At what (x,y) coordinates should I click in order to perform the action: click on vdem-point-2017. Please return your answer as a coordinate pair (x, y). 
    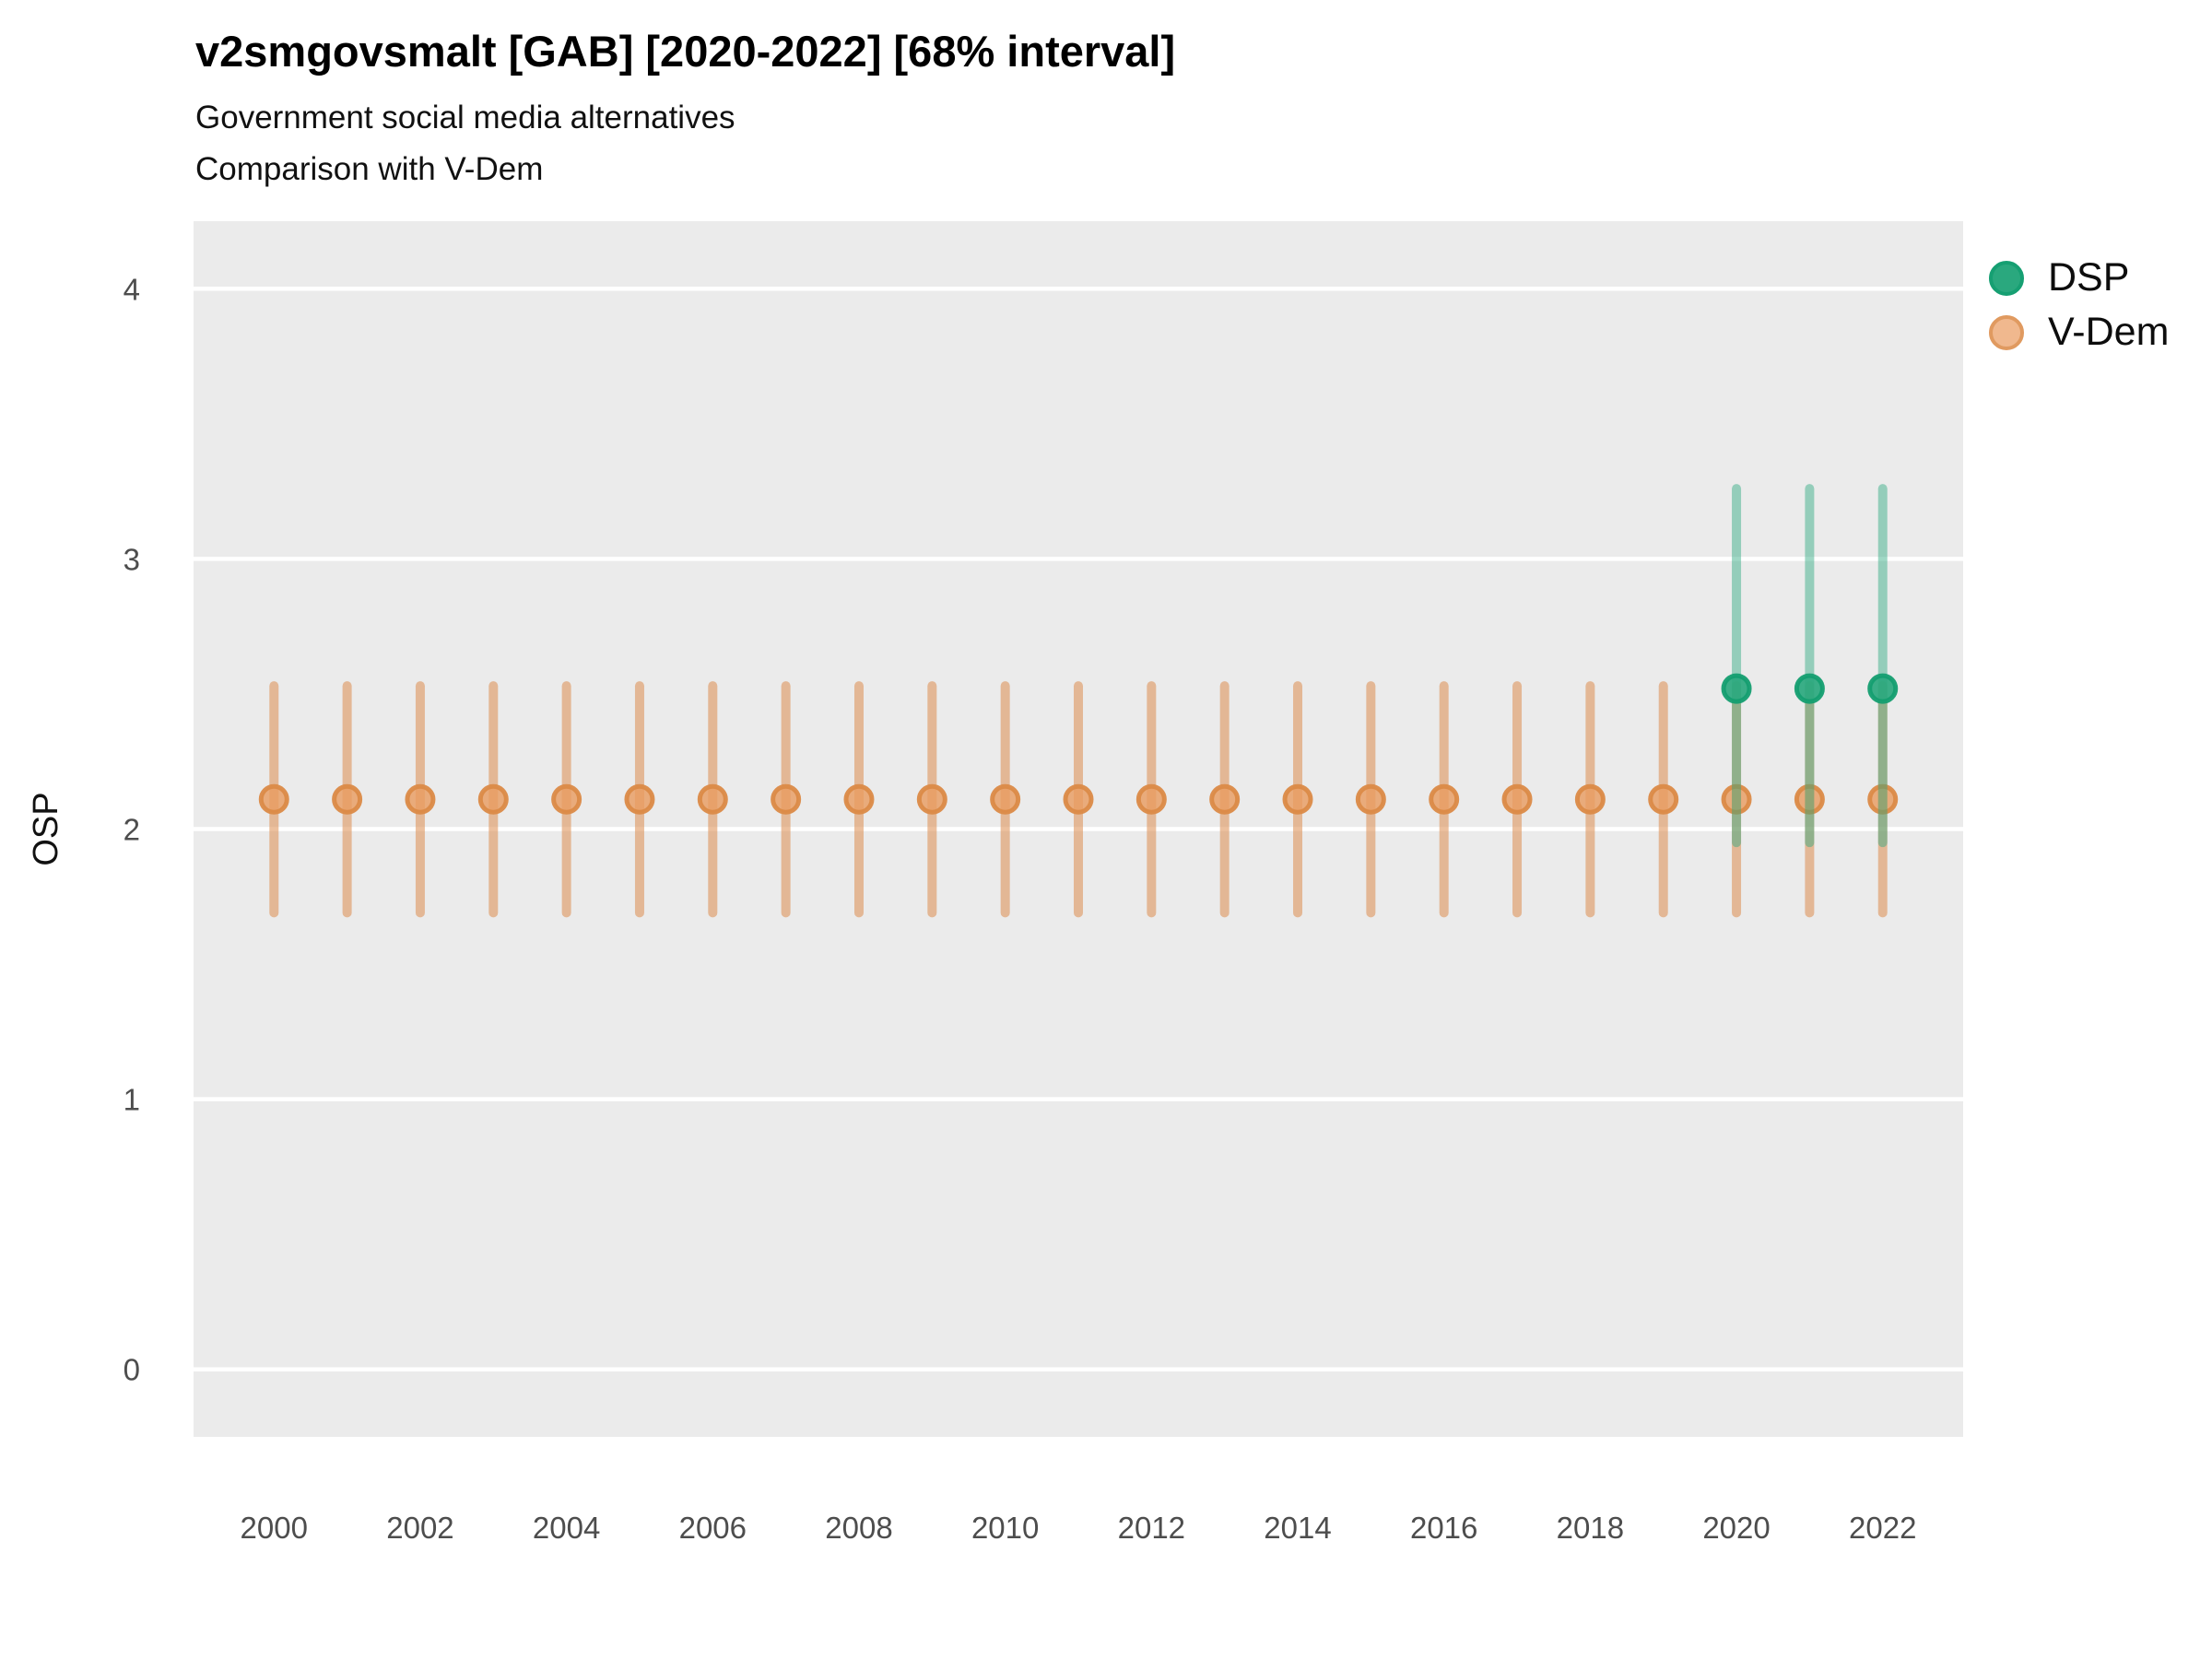
    Looking at the image, I should click on (1517, 799).